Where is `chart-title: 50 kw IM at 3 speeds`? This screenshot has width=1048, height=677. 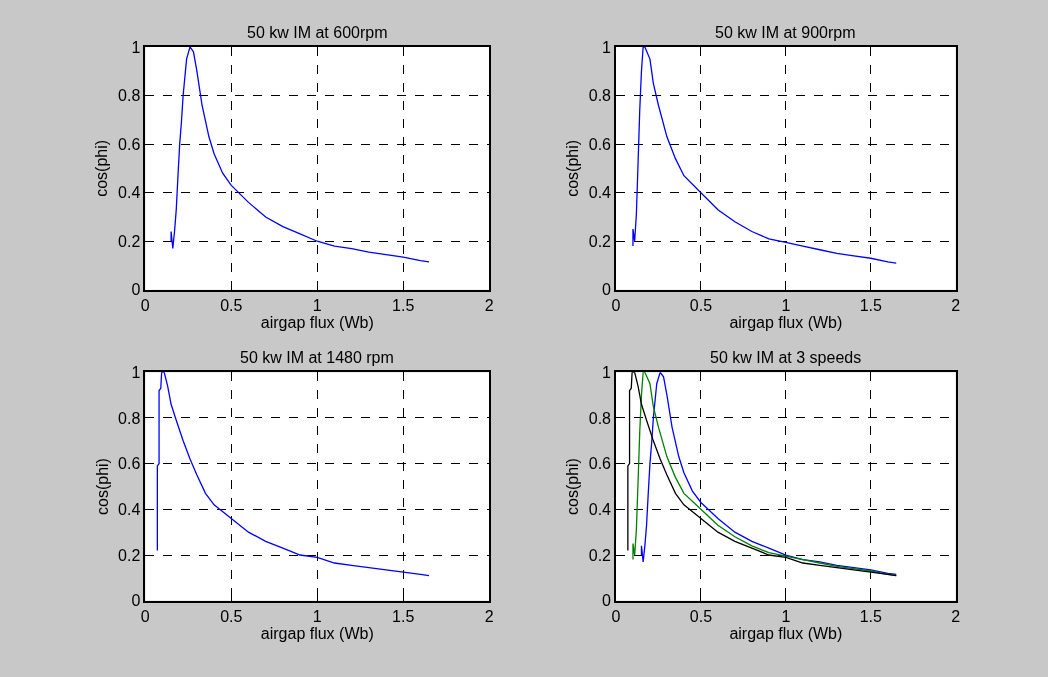
chart-title: 50 kw IM at 3 speeds is located at coordinates (786, 357).